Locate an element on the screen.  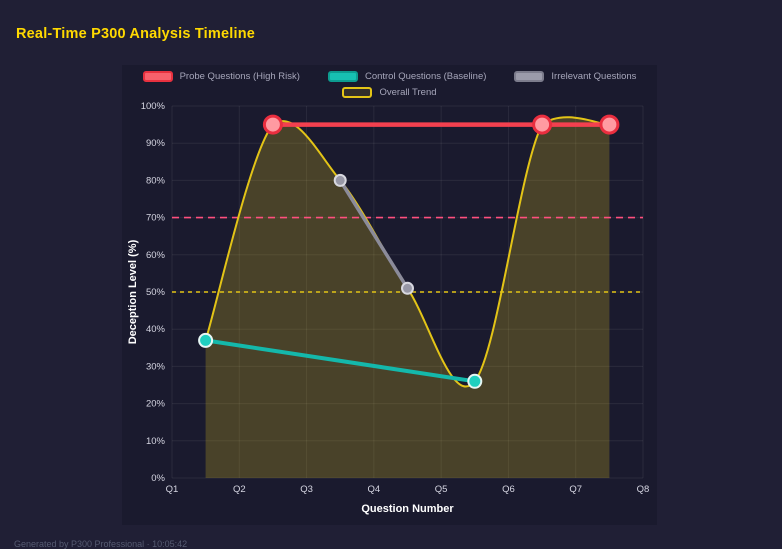
y-tick-label: 70% is located at coordinates (156, 218).